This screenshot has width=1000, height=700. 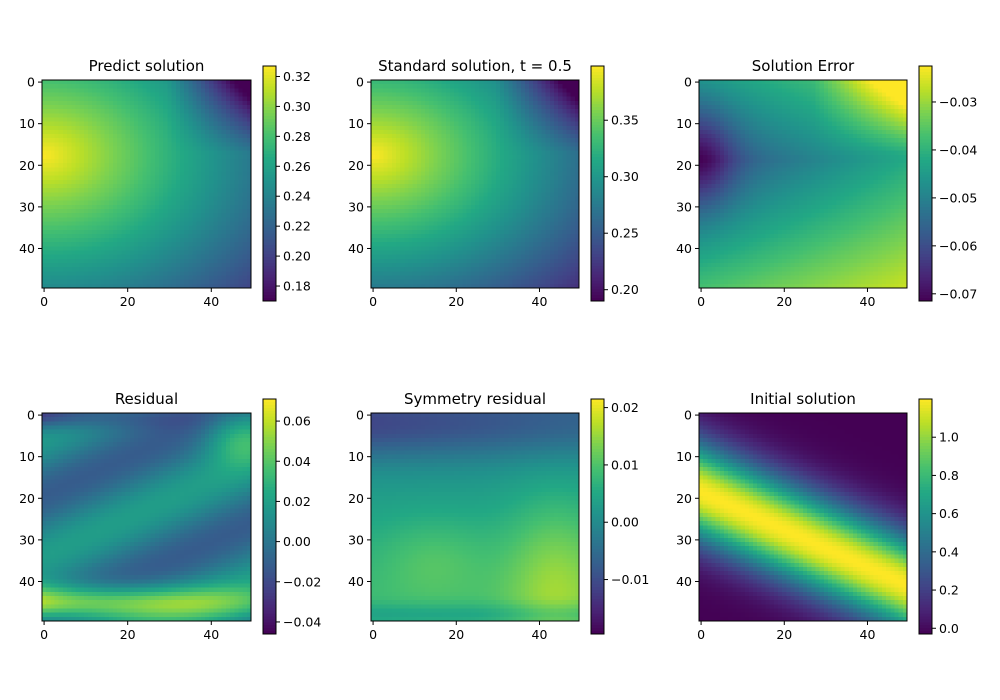 I want to click on colorbar-step, so click(x=269, y=70).